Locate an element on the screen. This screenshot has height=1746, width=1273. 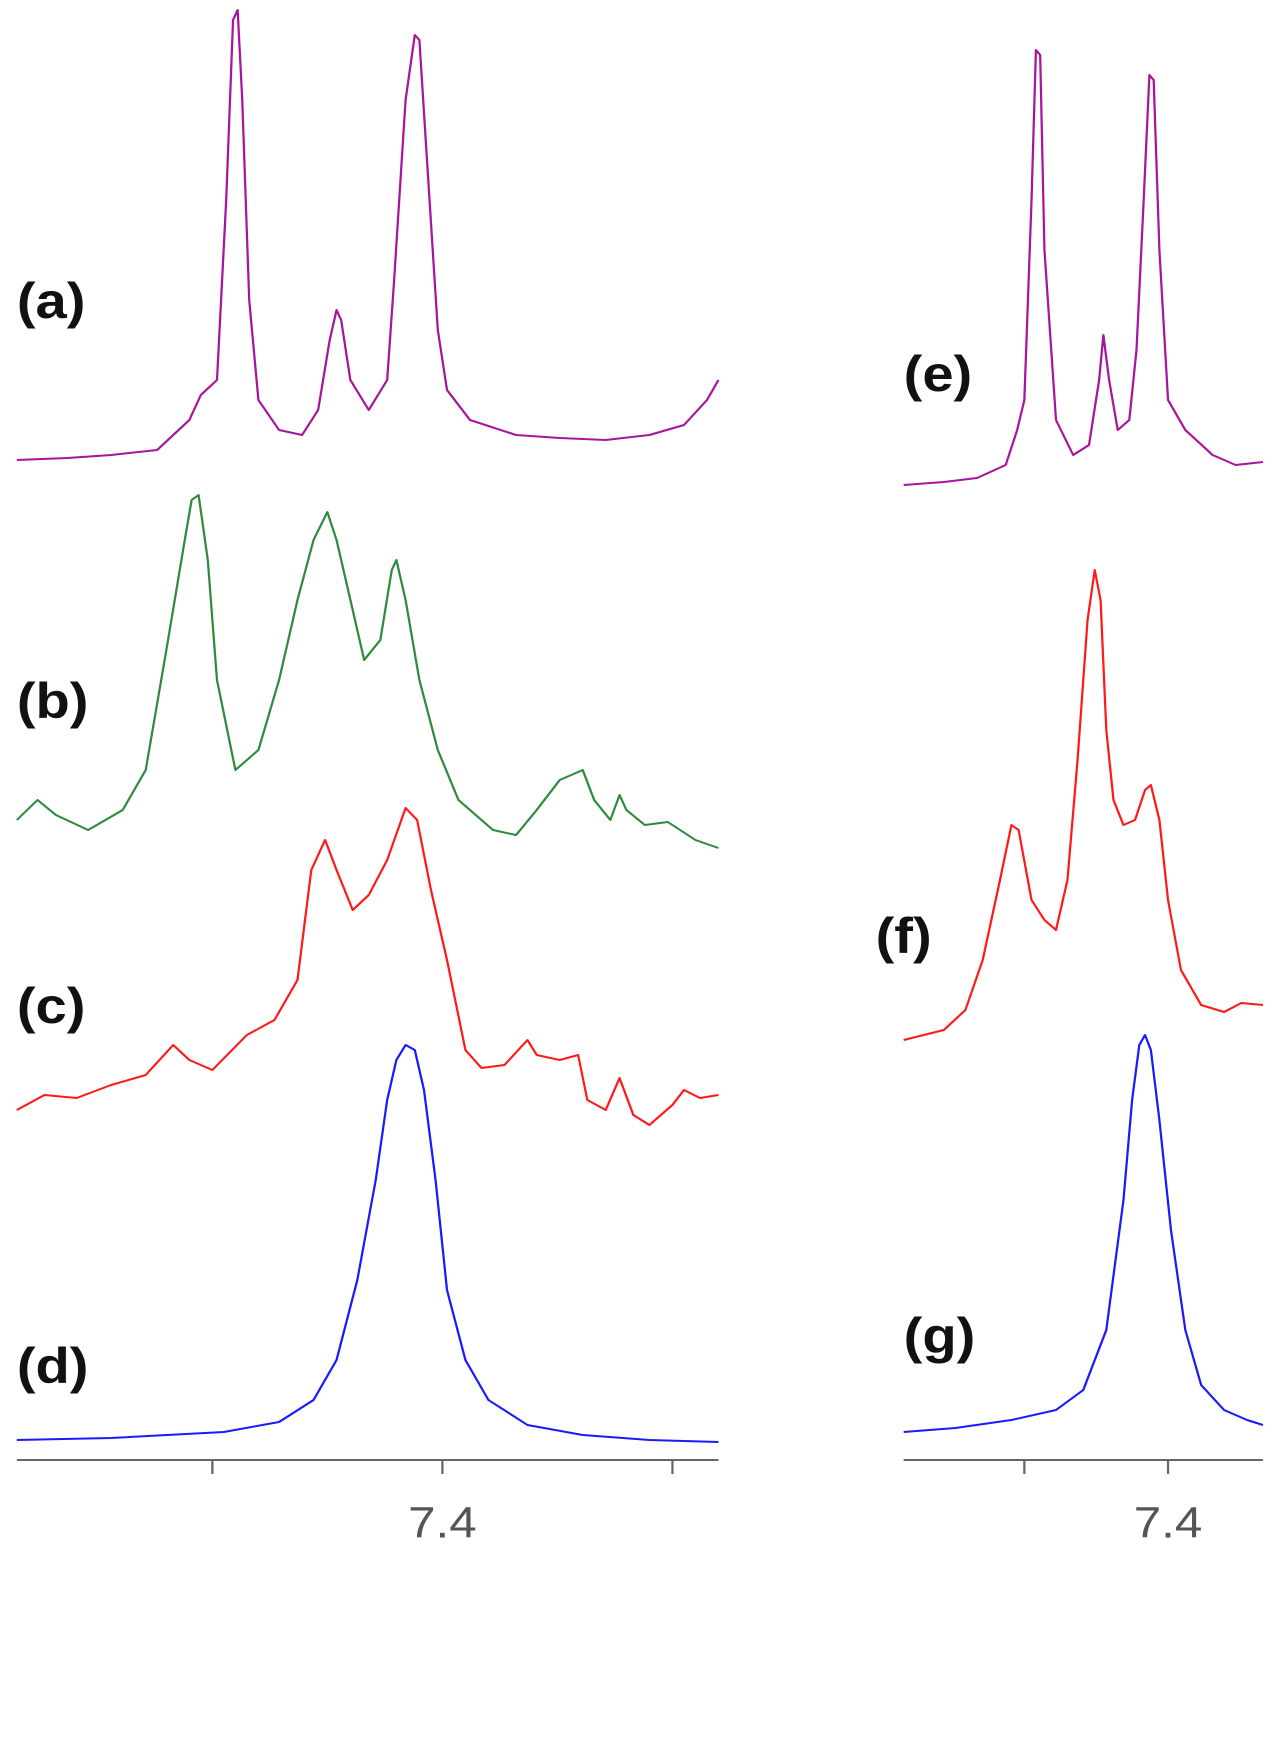
trace-label: (g) is located at coordinates (940, 1337).